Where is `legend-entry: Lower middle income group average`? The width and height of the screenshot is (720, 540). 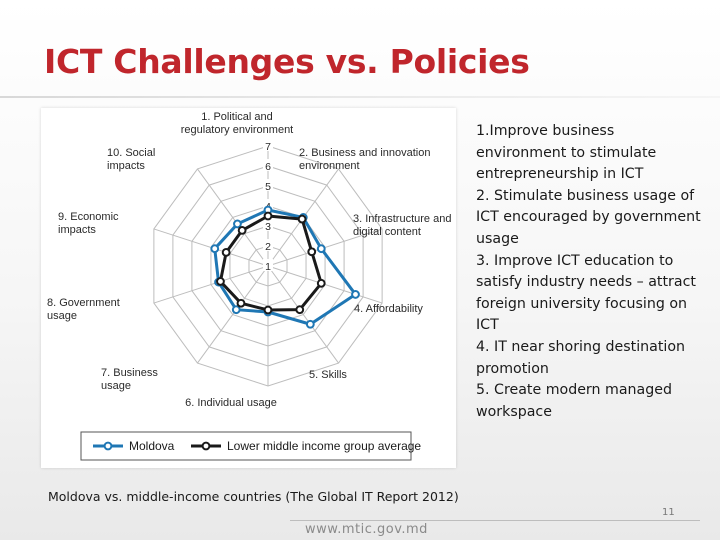
legend-entry: Lower middle income group average is located at coordinates (324, 446).